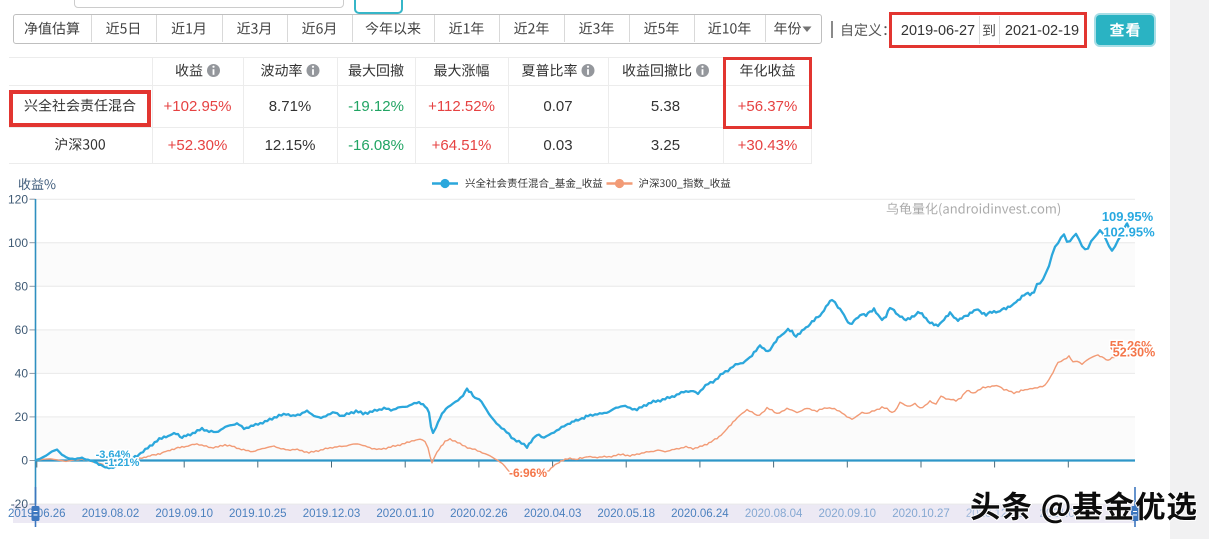 The width and height of the screenshot is (1209, 539). What do you see at coordinates (24, 461) in the screenshot?
I see `svg-text: 0` at bounding box center [24, 461].